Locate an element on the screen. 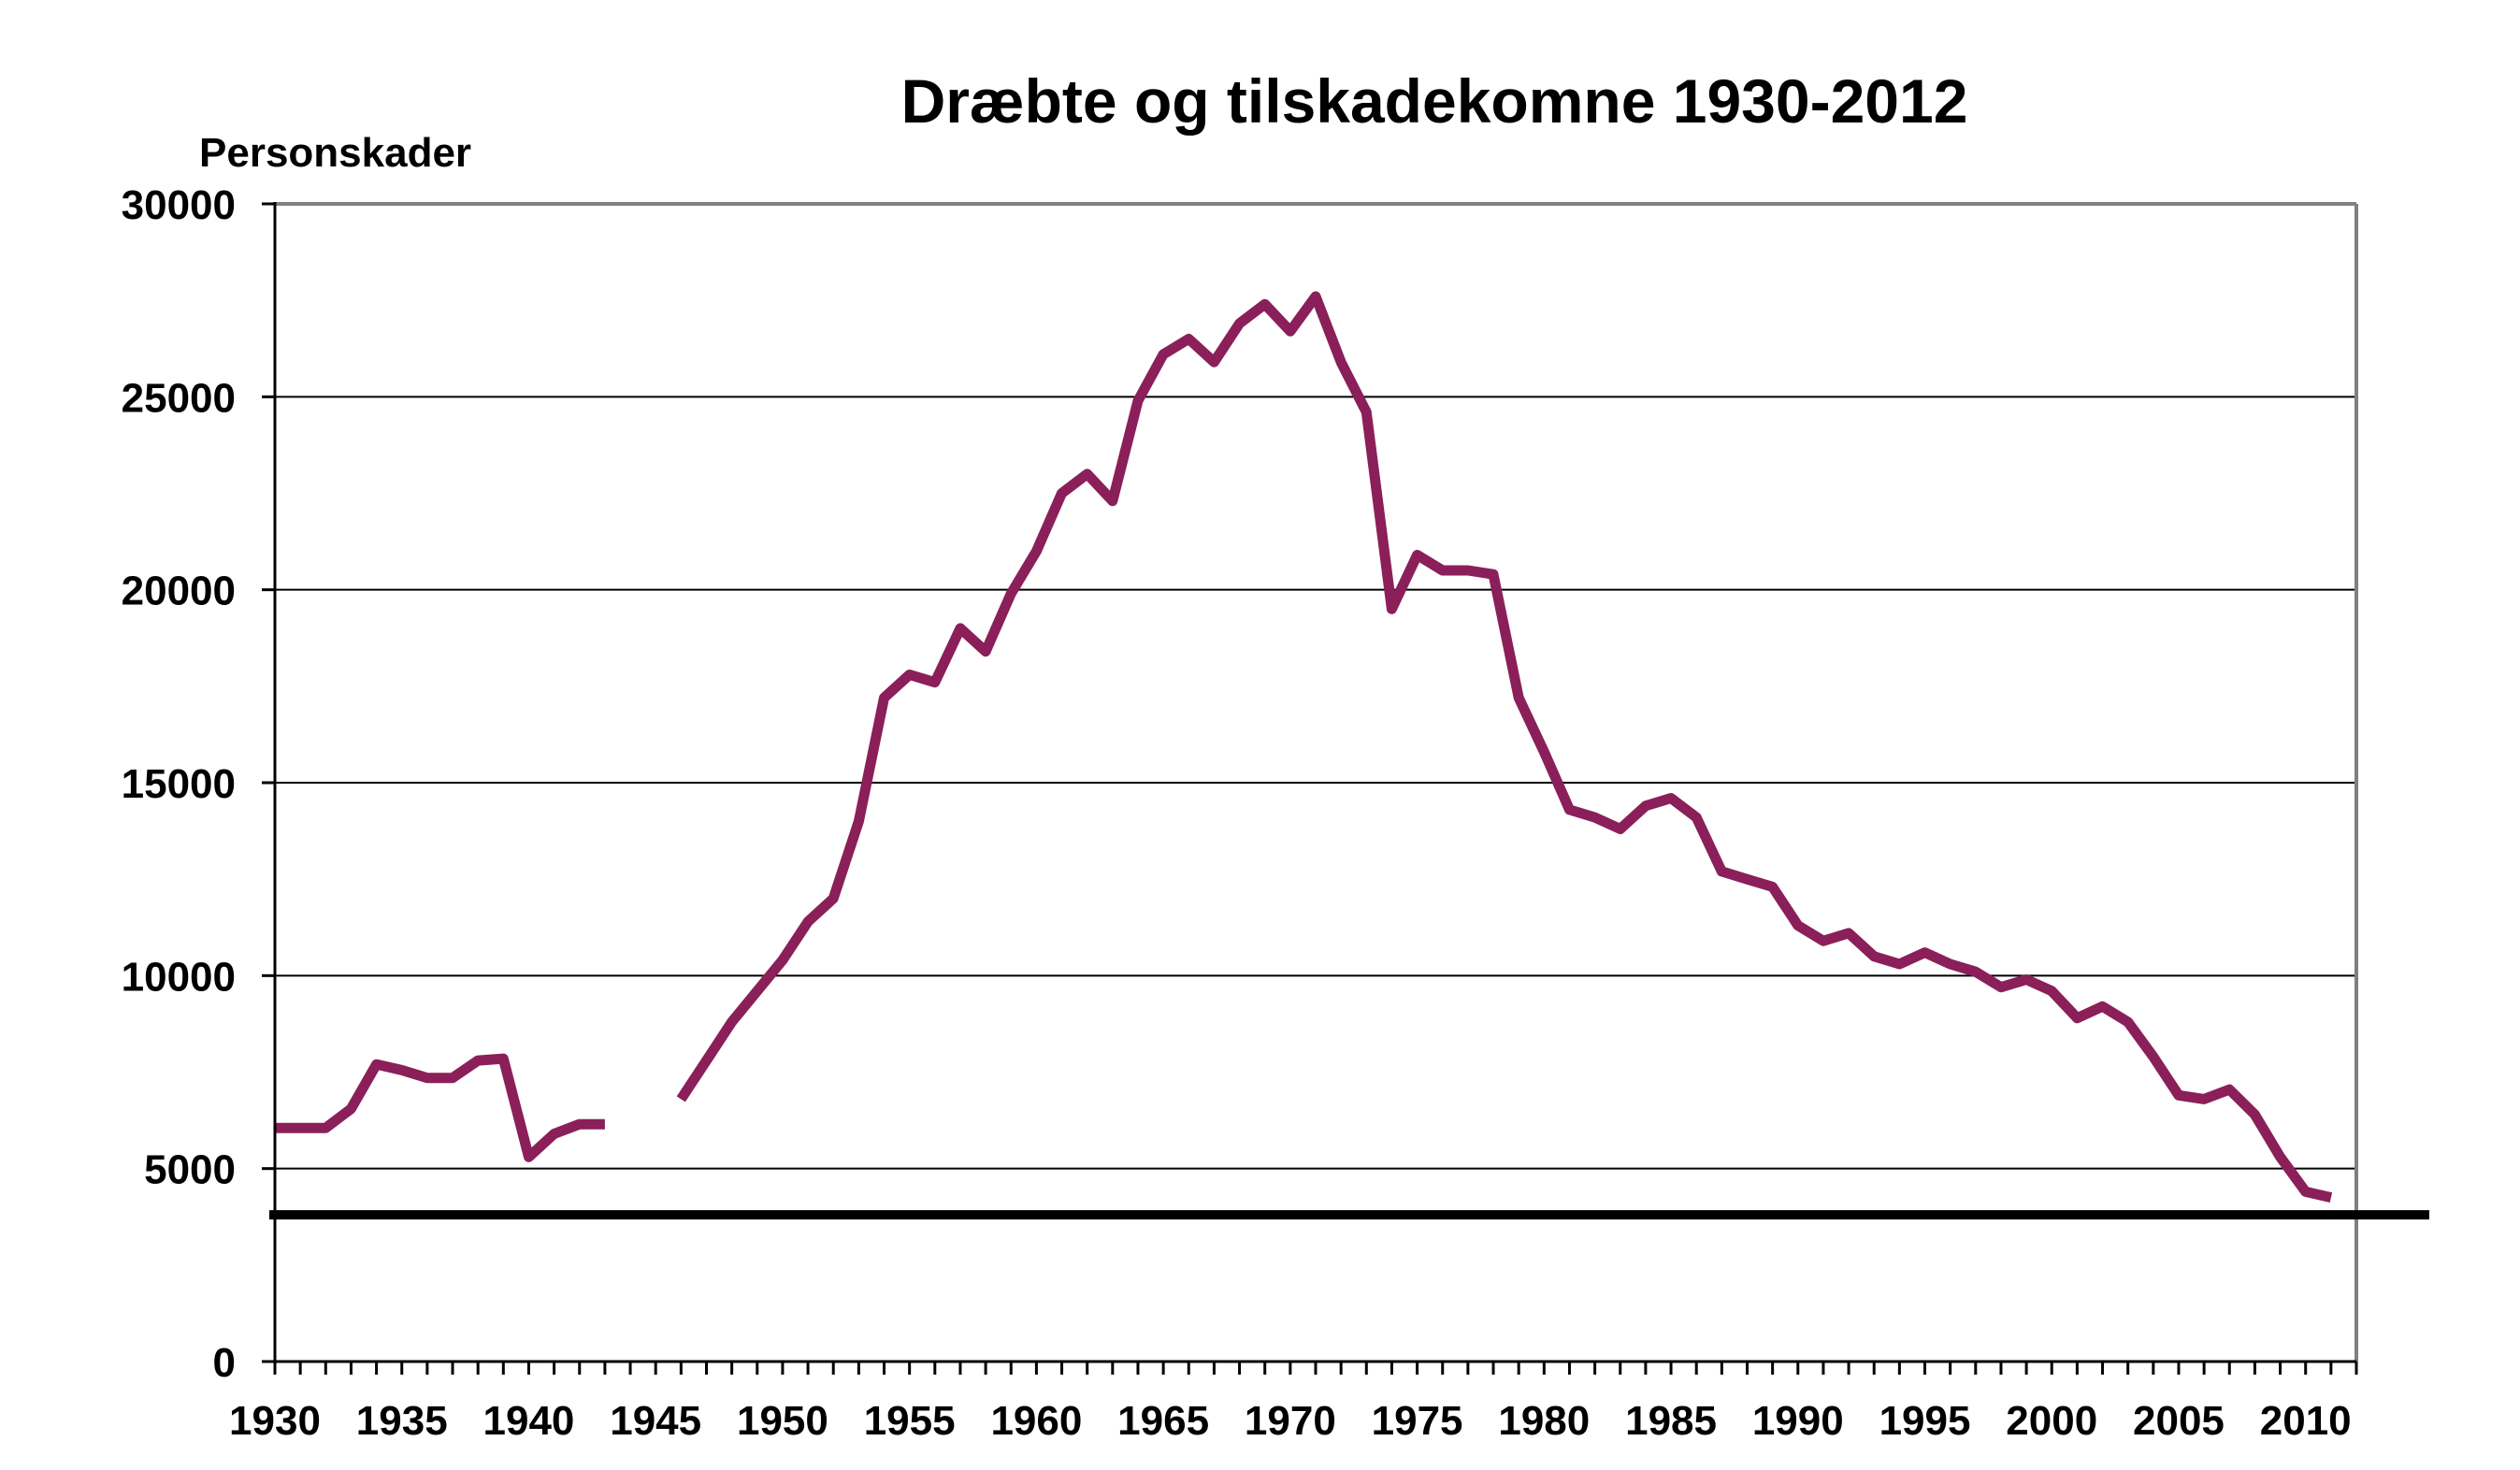  x-tick-label: 1960 is located at coordinates (1036, 1421).